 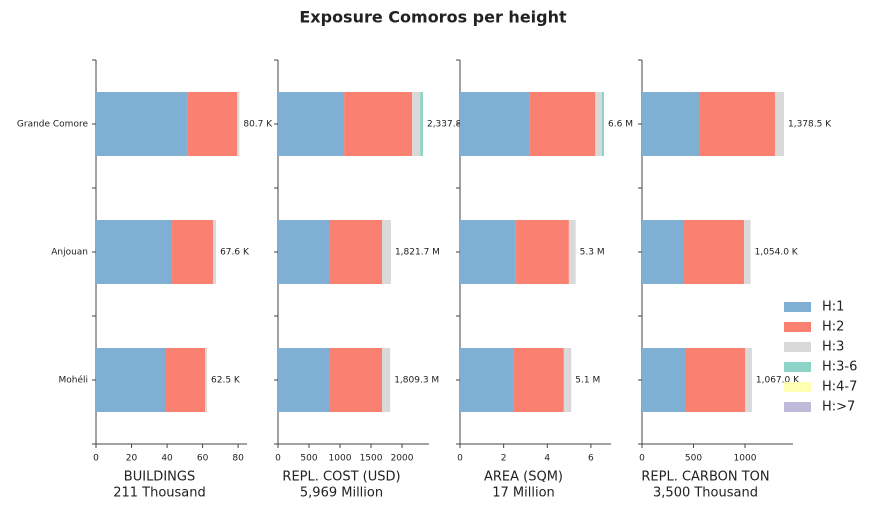 I want to click on x-tick-label: 6, so click(x=591, y=459).